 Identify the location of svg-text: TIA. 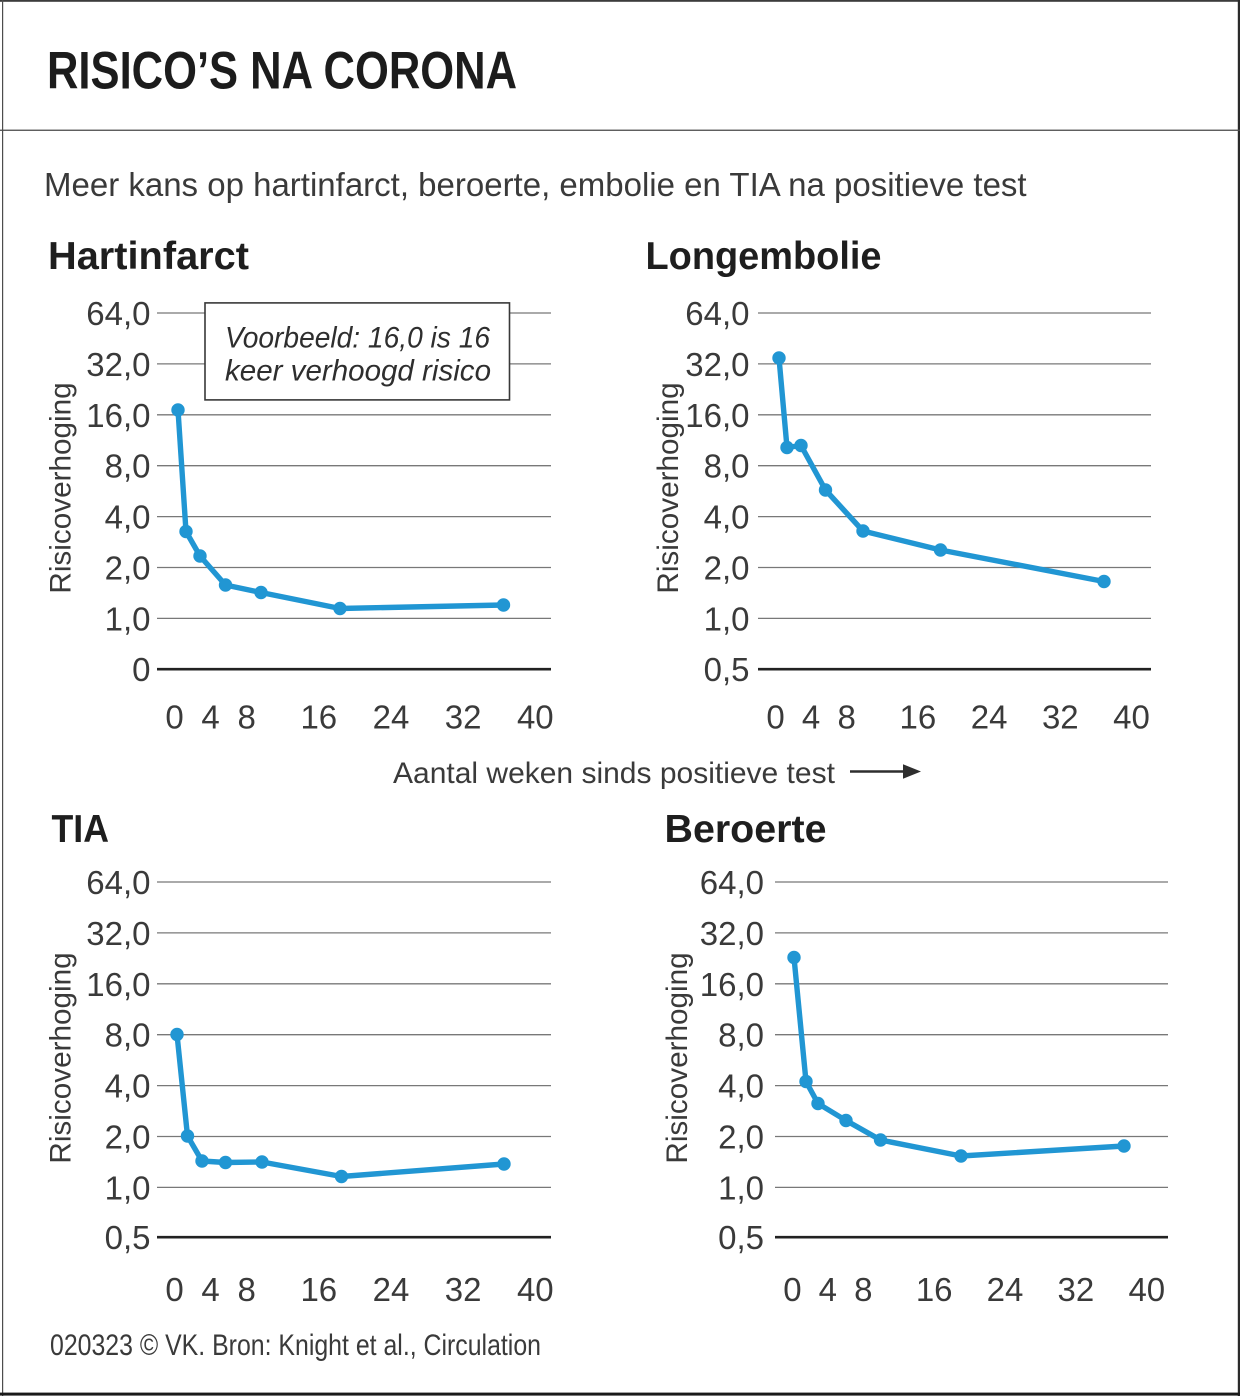
(81, 829).